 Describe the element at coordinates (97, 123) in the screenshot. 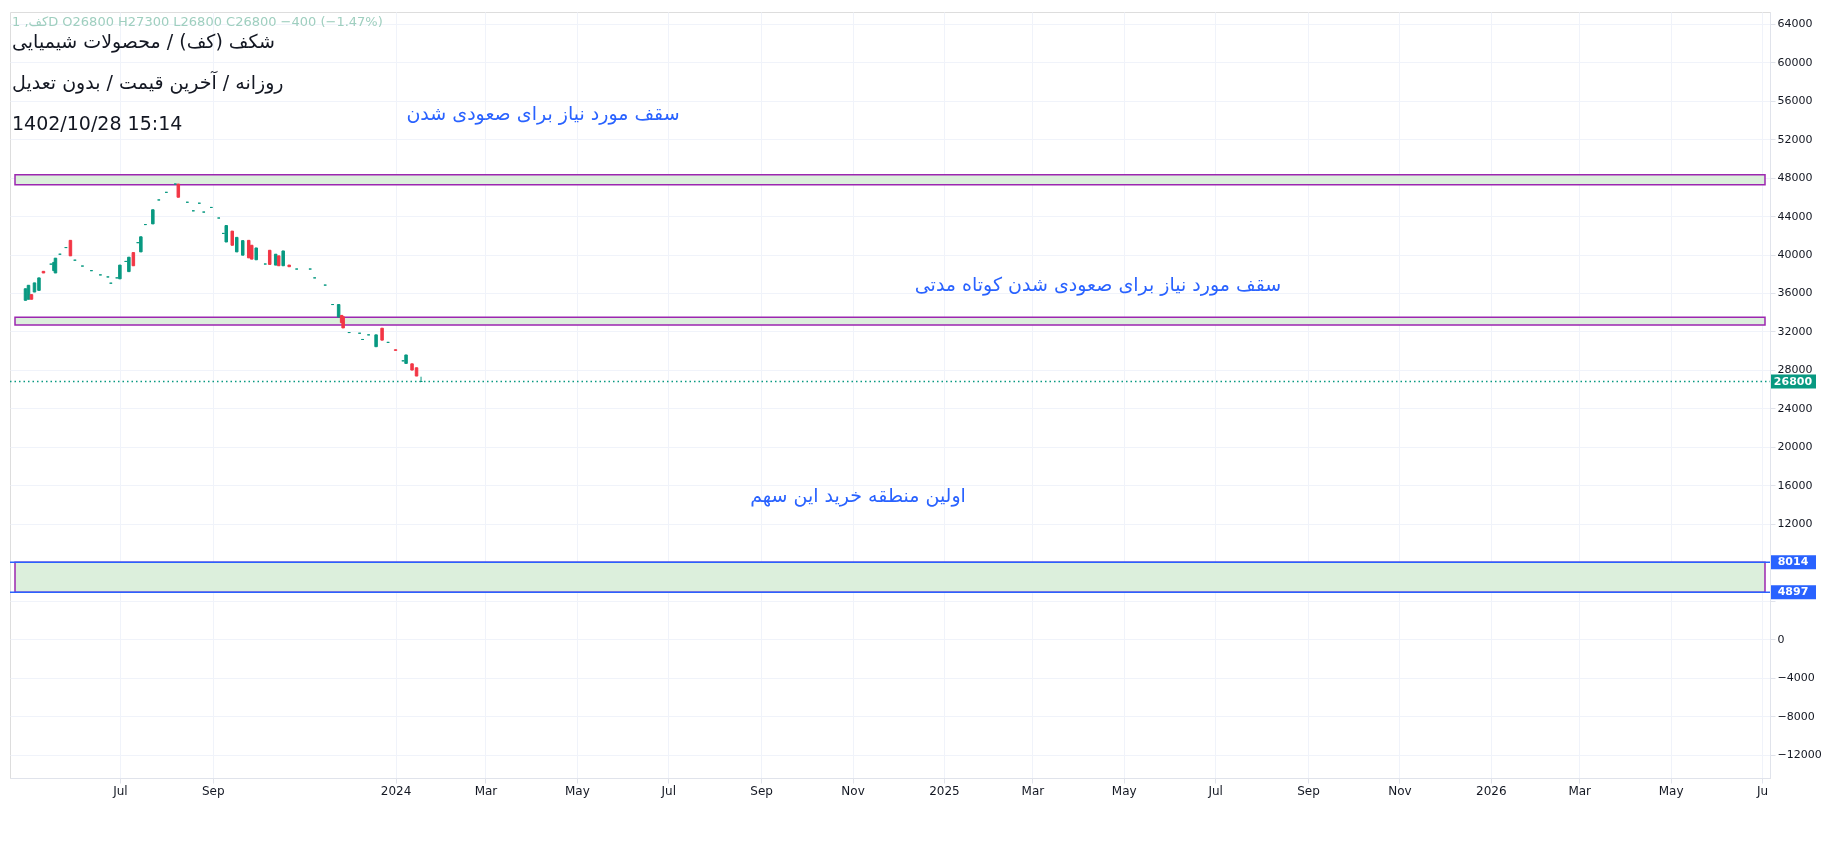

I see `annotation: 1402/10/28 15:14` at that location.